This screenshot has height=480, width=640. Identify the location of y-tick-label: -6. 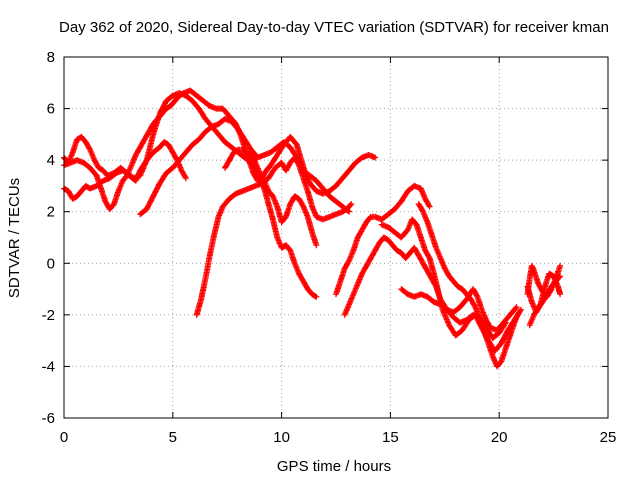
(48, 418).